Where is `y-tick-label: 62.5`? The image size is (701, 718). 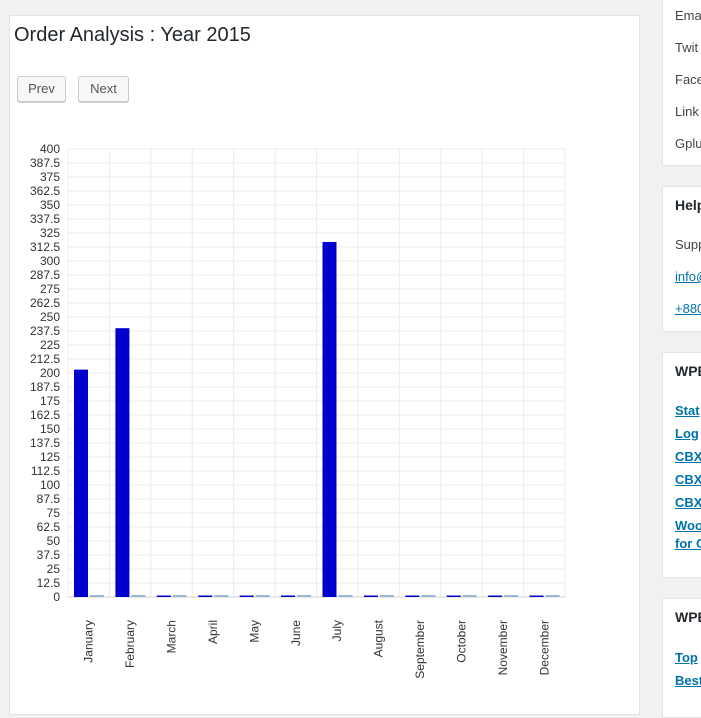 y-tick-label: 62.5 is located at coordinates (49, 527).